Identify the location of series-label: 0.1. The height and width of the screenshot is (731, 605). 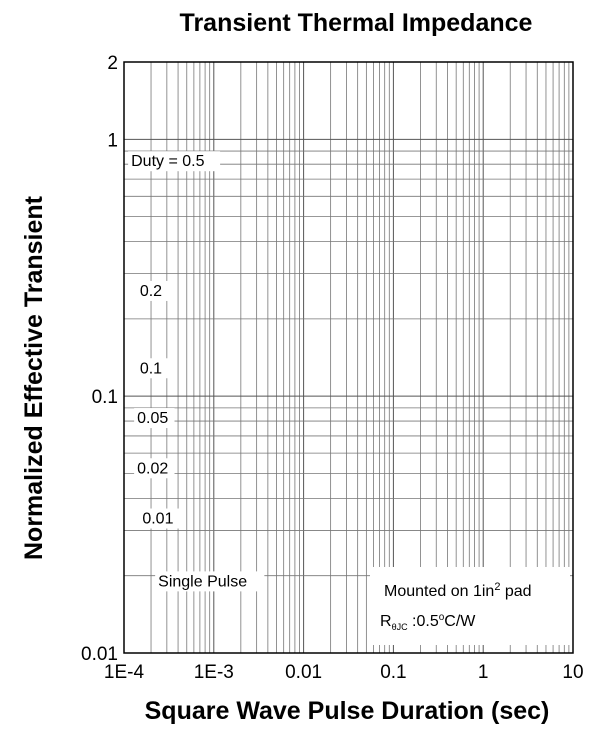
(151, 368).